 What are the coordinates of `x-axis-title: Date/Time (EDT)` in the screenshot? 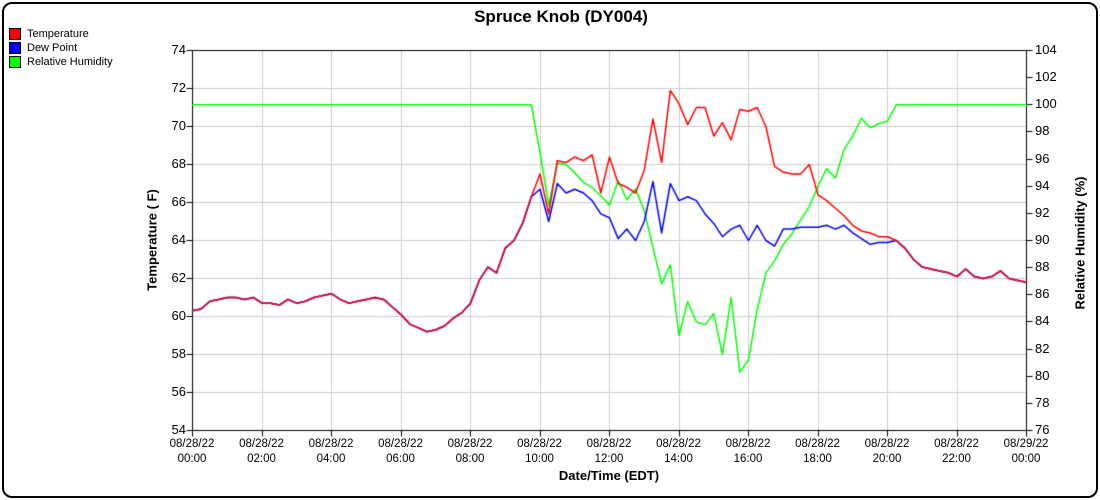 It's located at (609, 475).